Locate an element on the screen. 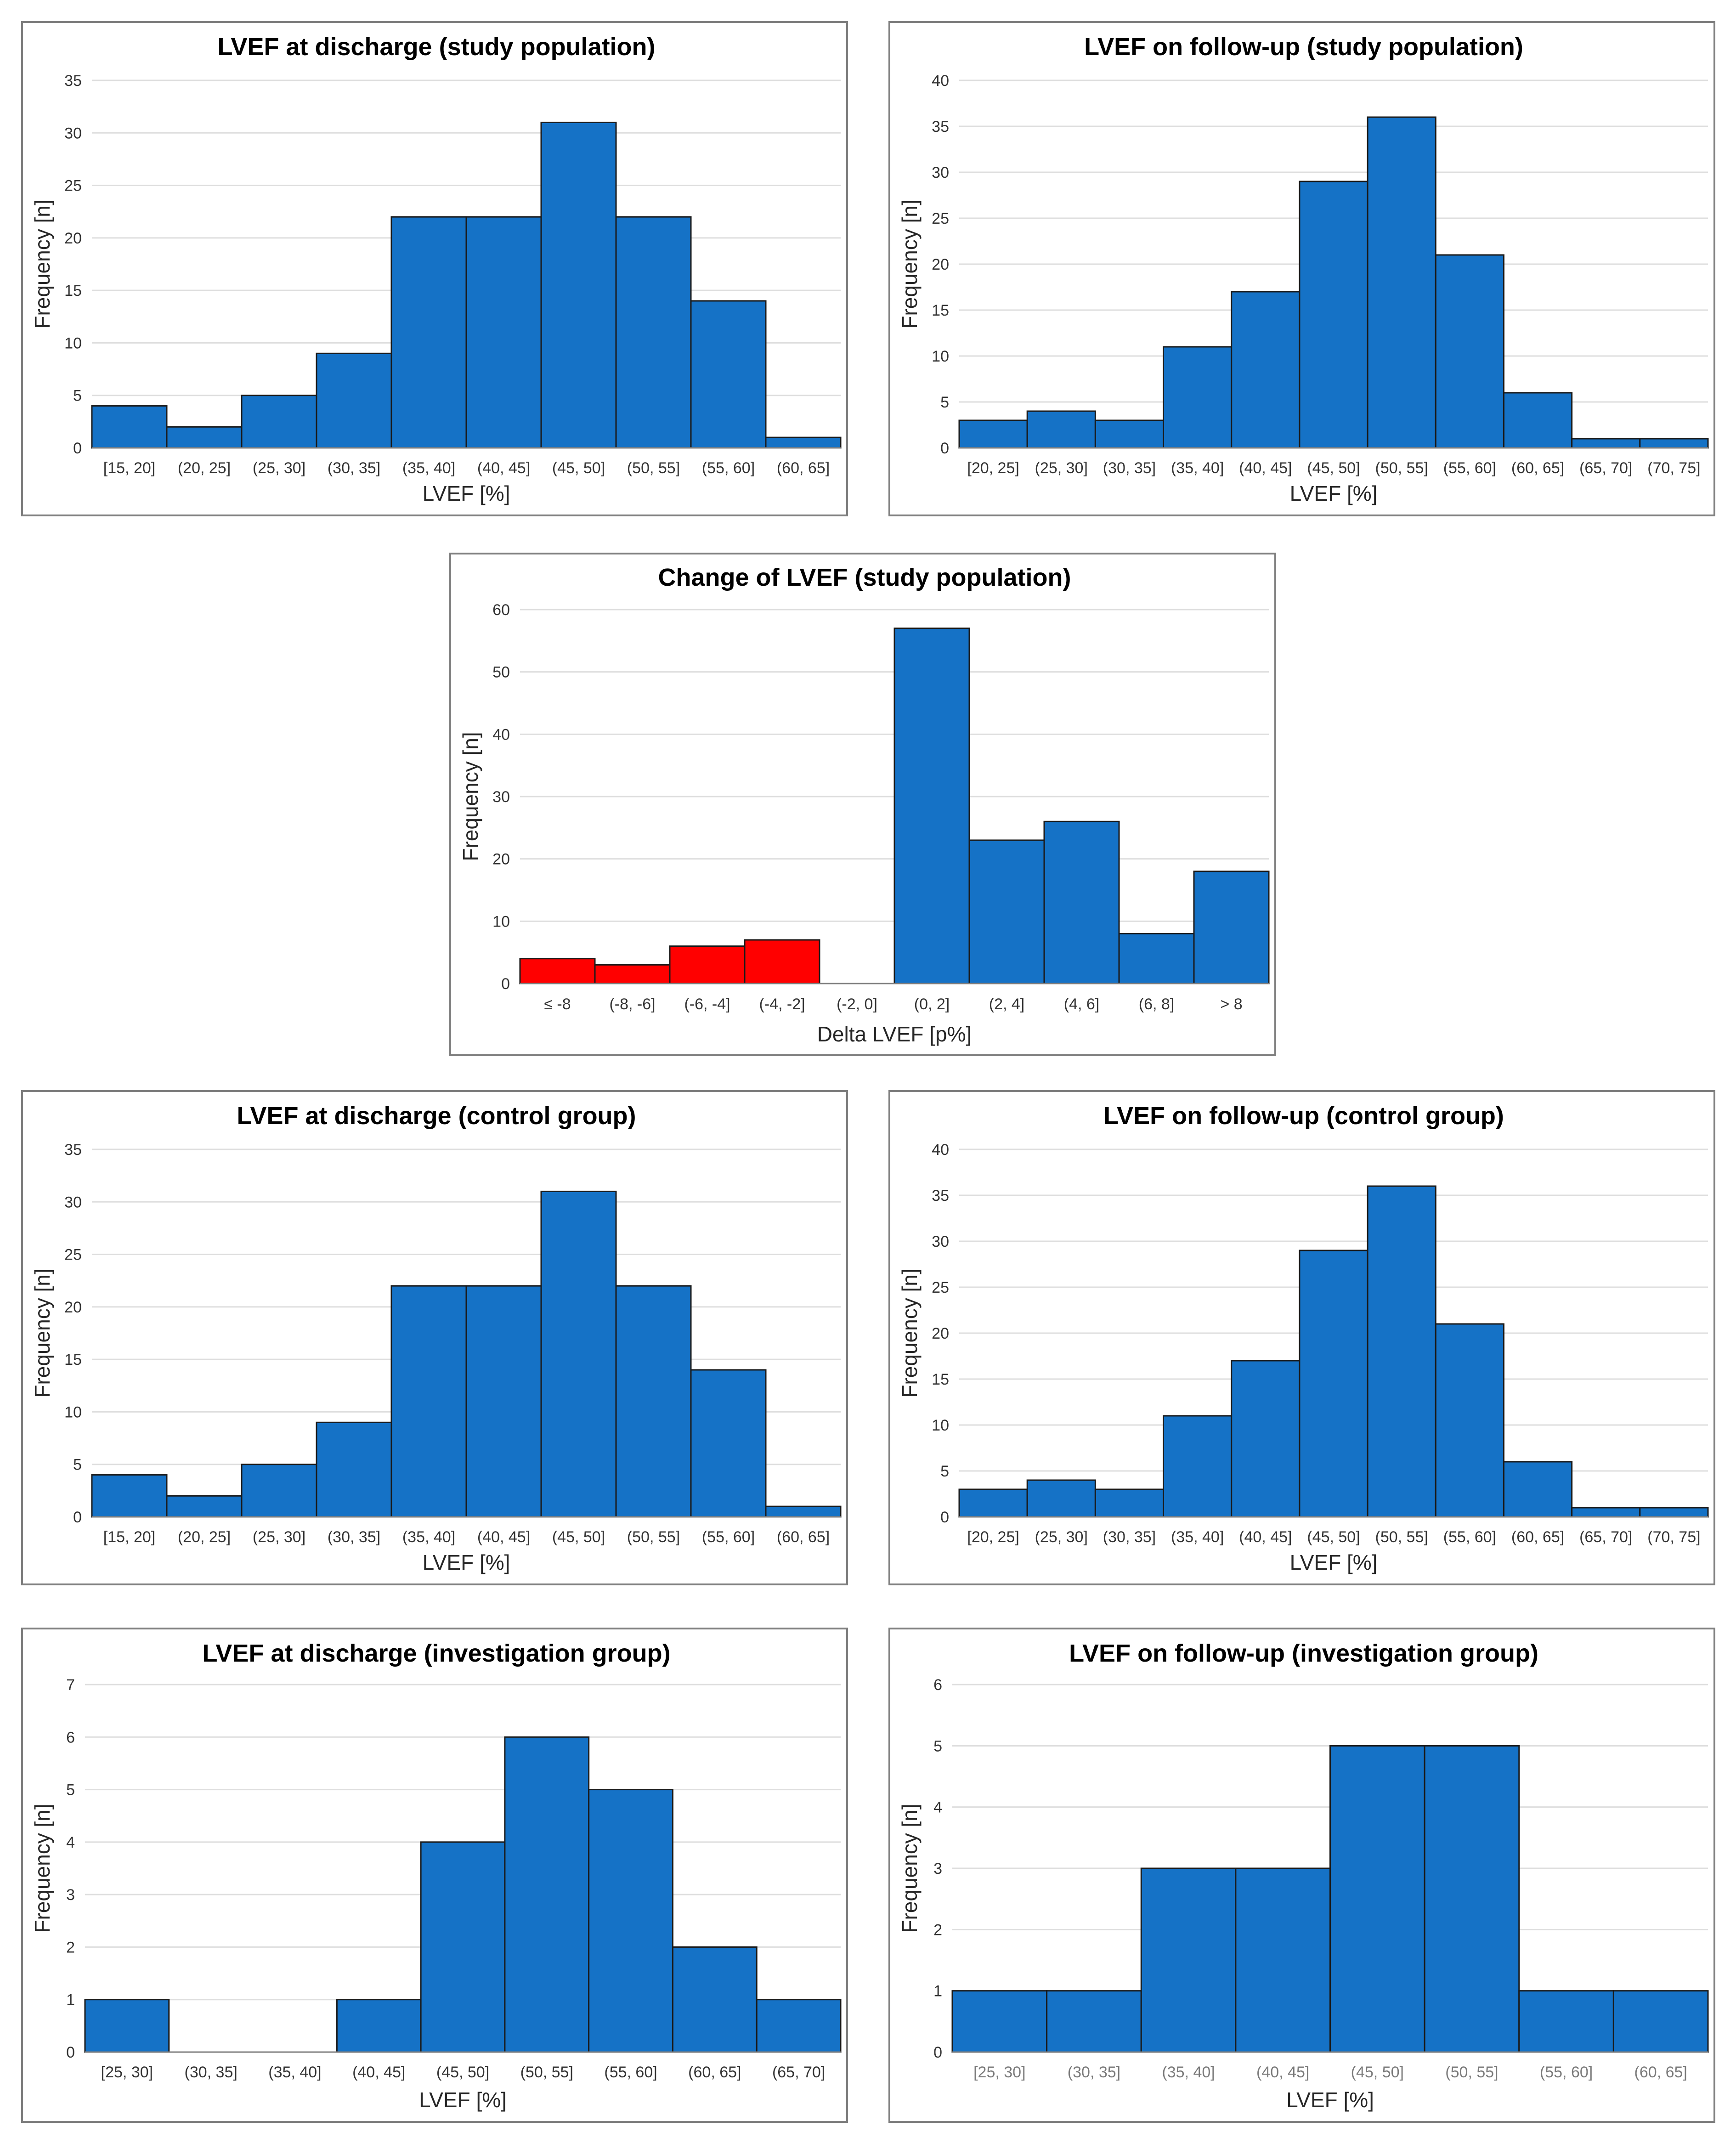 The width and height of the screenshot is (1736, 2149). chart-followup-investigation-ytick: 2 is located at coordinates (937, 1930).